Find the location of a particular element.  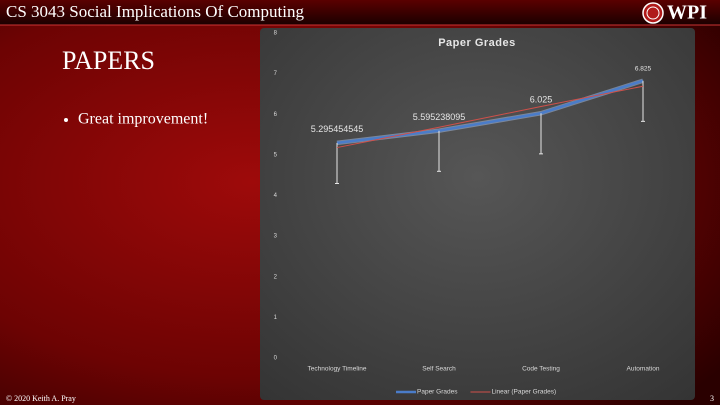

header-bar is located at coordinates (360, 12).